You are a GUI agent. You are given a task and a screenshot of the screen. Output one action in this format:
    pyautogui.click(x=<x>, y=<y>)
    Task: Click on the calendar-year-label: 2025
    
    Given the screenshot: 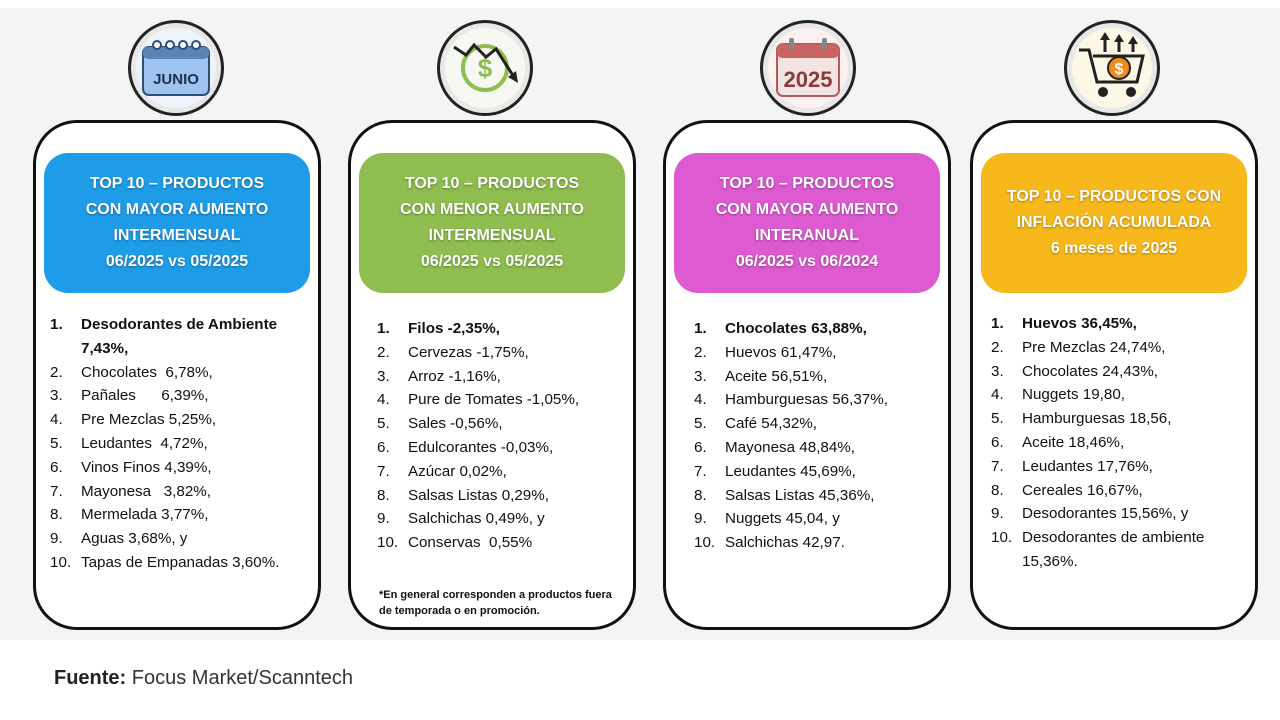 What is the action you would take?
    pyautogui.click(x=808, y=79)
    